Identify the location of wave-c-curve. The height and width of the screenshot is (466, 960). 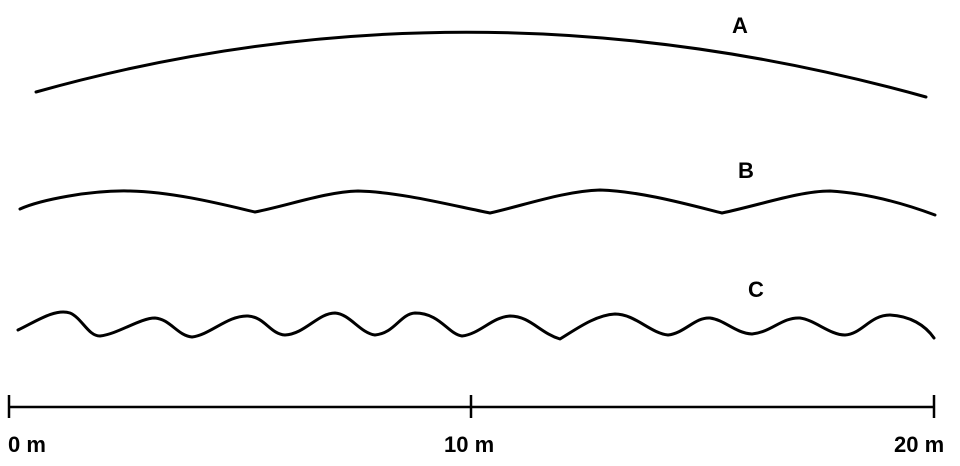
(476, 325).